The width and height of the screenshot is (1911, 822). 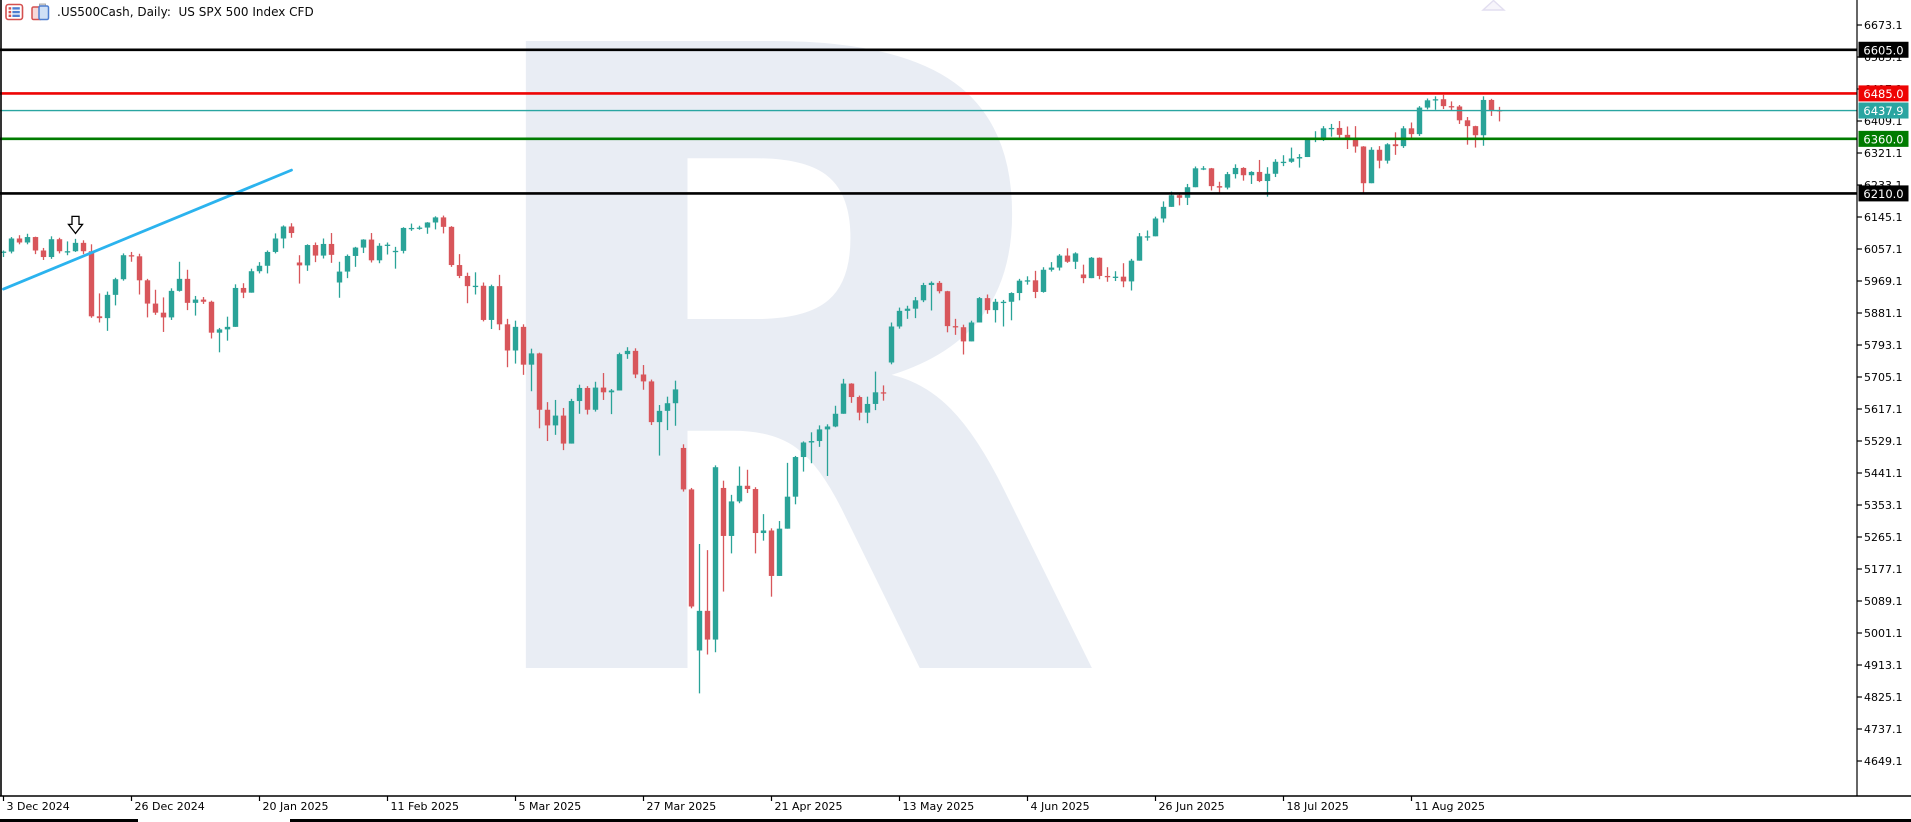 I want to click on price-tick-label: 4649.1, so click(x=1883, y=761).